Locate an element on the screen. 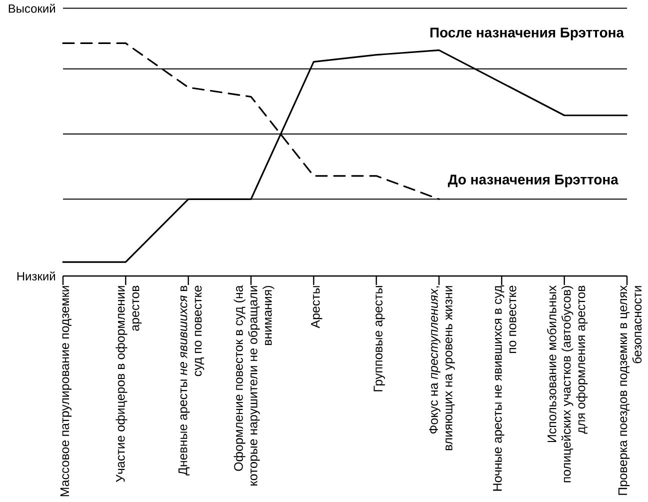  x-tick-label: Использование мобильных полицейских участков (автобусов) для оформления арестов is located at coordinates (567, 383).